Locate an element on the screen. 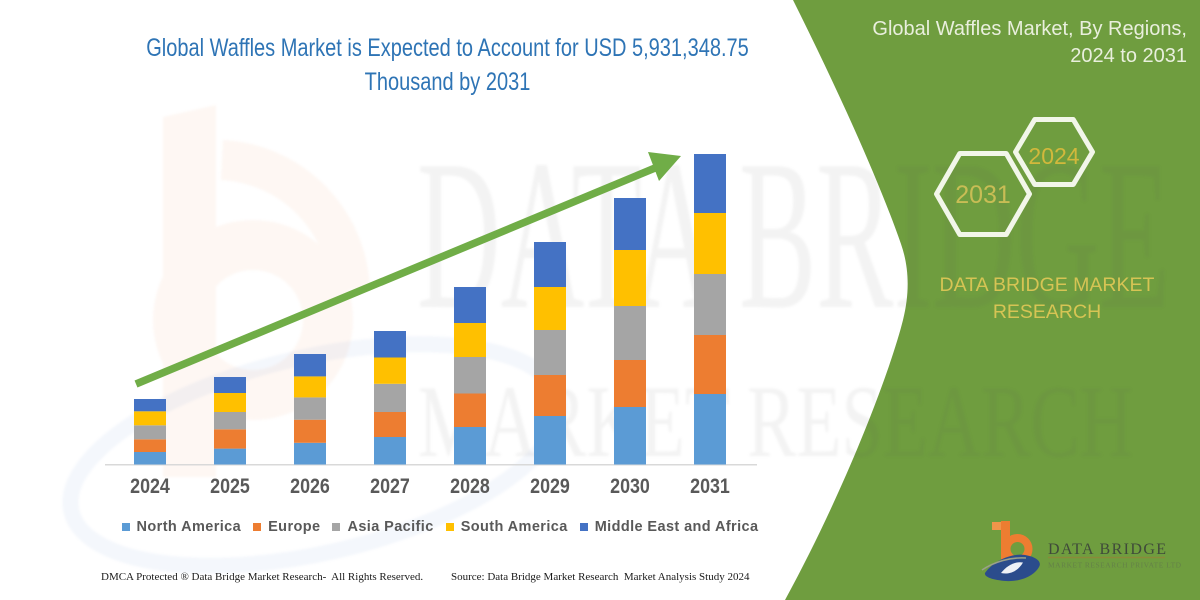  svg-text: 2031 is located at coordinates (983, 195).